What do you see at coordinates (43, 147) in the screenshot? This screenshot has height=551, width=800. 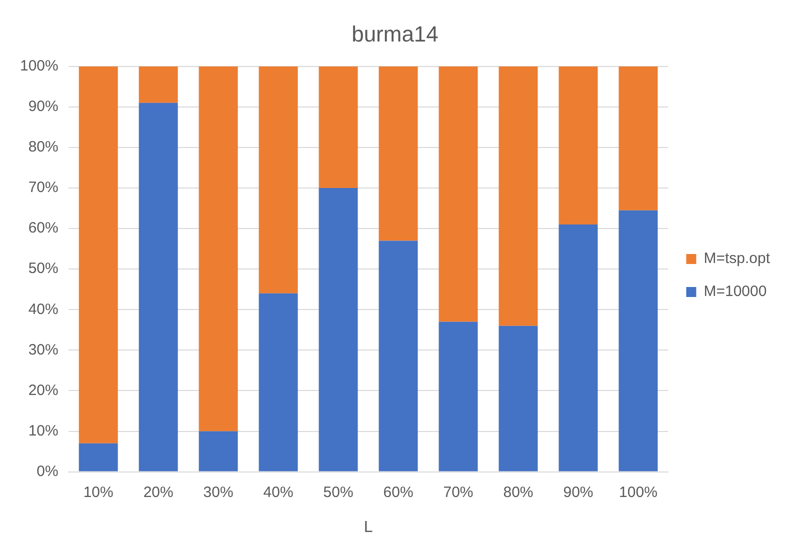 I see `y-tick-label: 80%` at bounding box center [43, 147].